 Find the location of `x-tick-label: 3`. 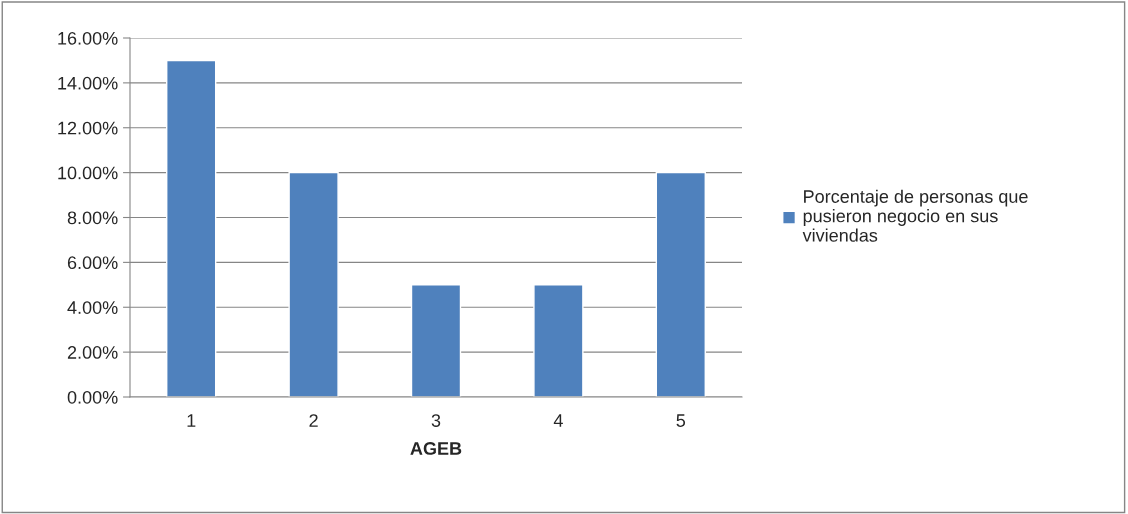

x-tick-label: 3 is located at coordinates (436, 420).